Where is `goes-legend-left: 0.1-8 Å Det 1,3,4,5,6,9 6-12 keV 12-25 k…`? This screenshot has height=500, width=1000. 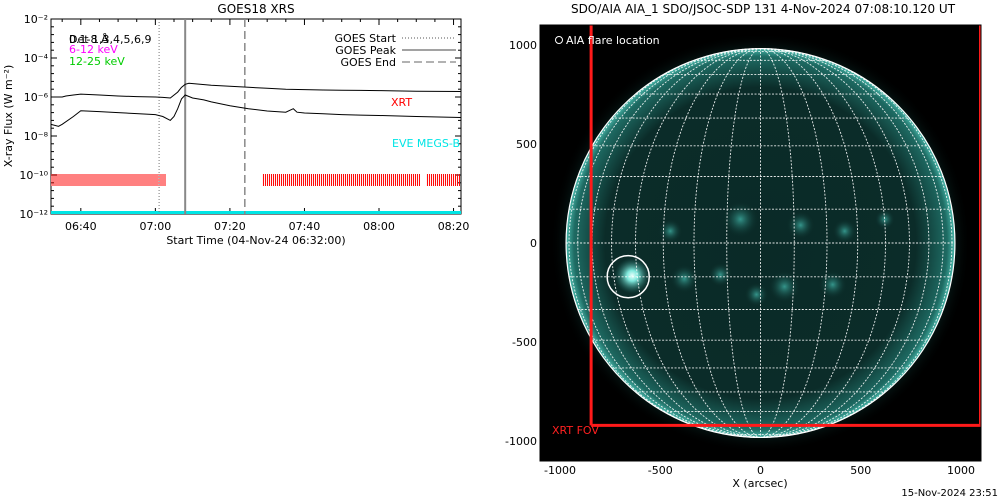
goes-legend-left: 0.1-8 Å Det 1,3,4,5,6,9 6-12 keV 12-25 k… is located at coordinates (110, 50).